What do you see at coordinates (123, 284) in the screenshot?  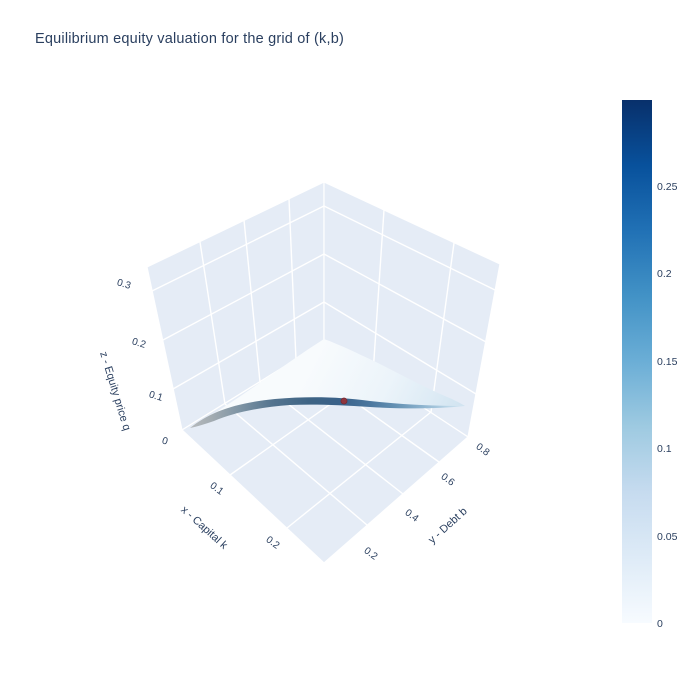 I see `z-tick-label: 0.3` at bounding box center [123, 284].